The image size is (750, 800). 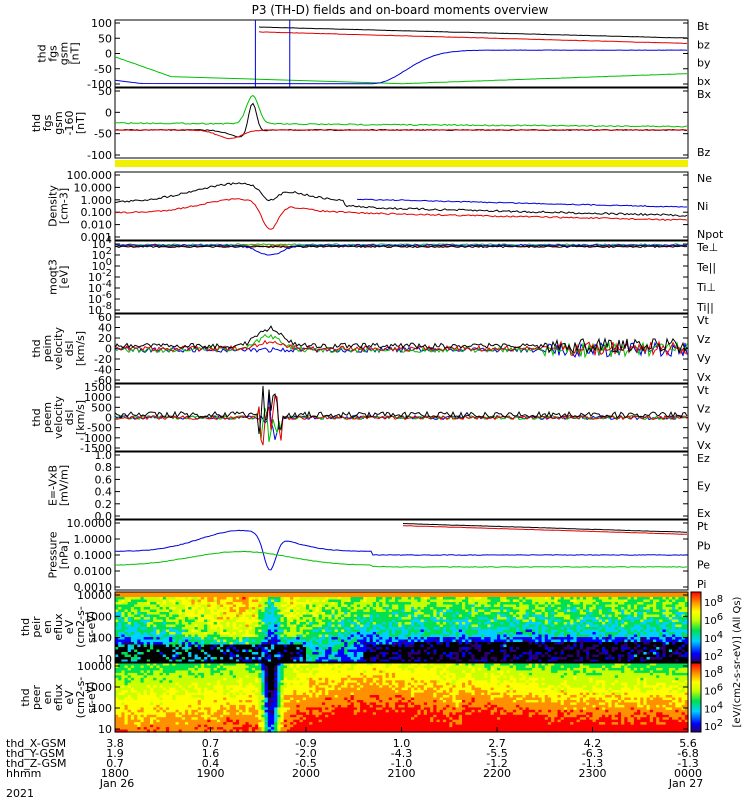 I want to click on legend-entry: Bz, so click(x=704, y=152).